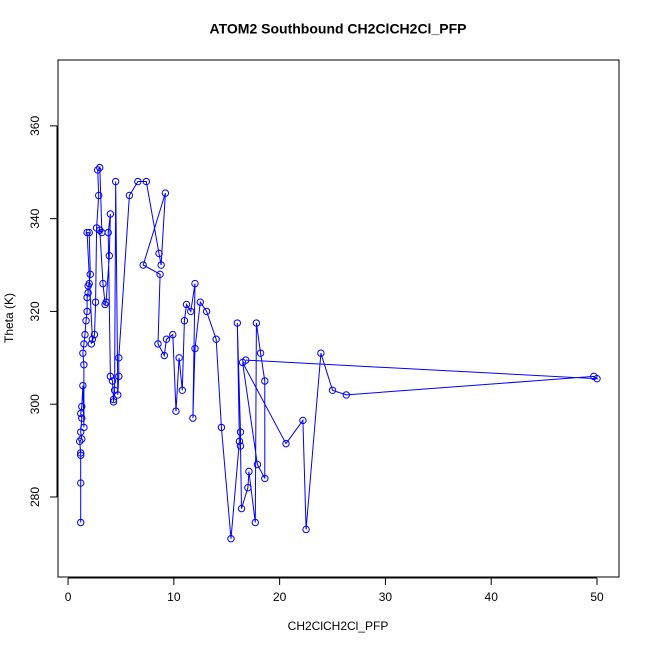 This screenshot has height=655, width=650. What do you see at coordinates (597, 597) in the screenshot?
I see `x-tick-label: 50` at bounding box center [597, 597].